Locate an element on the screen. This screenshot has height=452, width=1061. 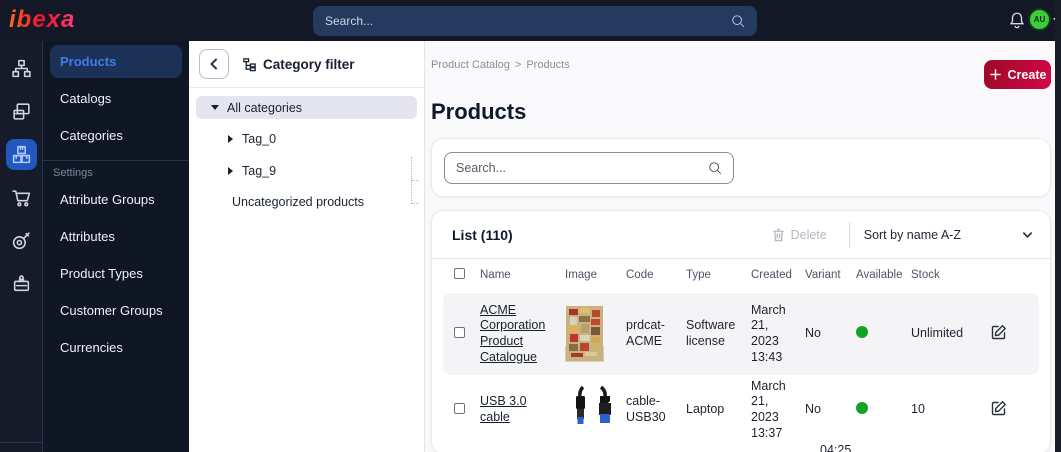
table-row: ACME Corporation Product Catalogue is located at coordinates (741, 334).